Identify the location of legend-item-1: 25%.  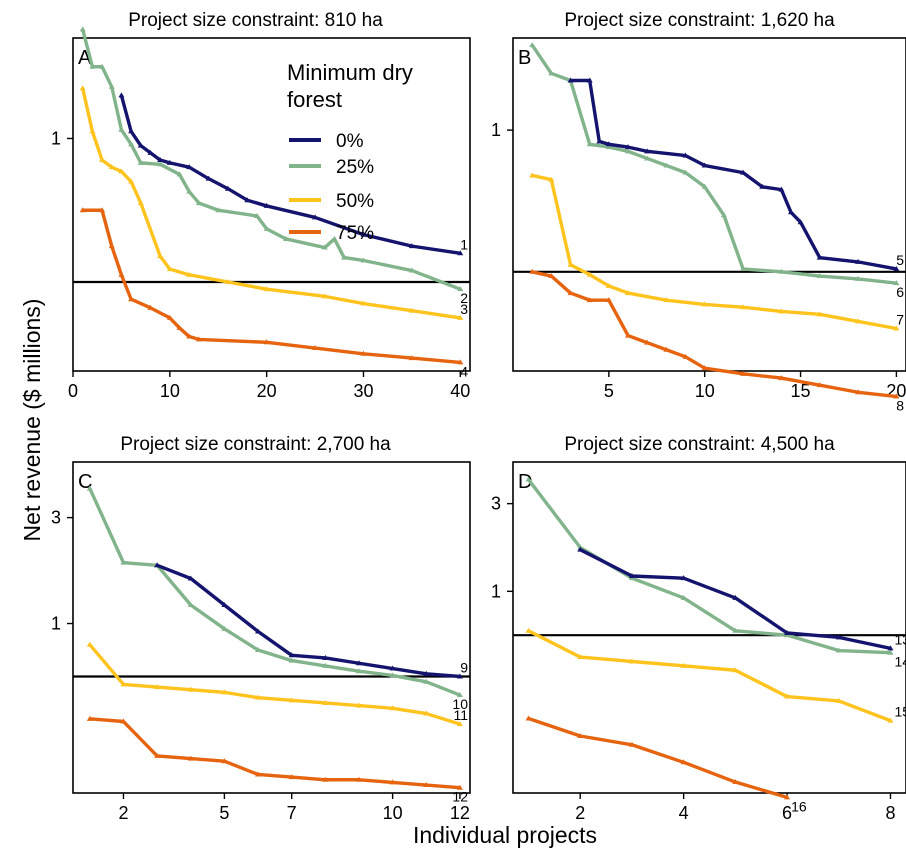
(331, 167).